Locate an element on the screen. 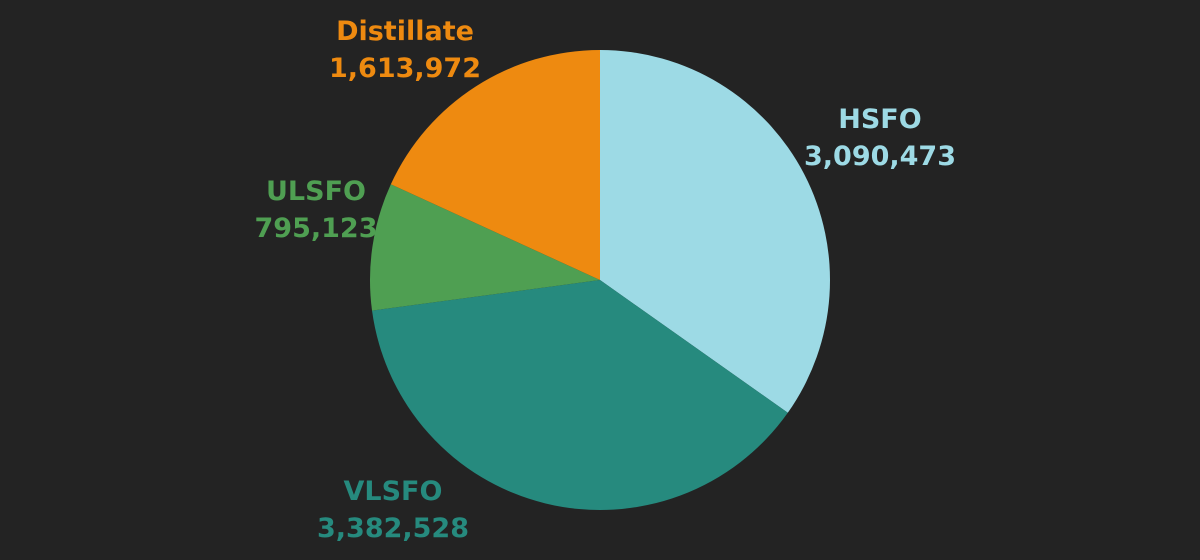 This screenshot has width=1200, height=560. pie-slice-vlsfo is located at coordinates (580, 395).